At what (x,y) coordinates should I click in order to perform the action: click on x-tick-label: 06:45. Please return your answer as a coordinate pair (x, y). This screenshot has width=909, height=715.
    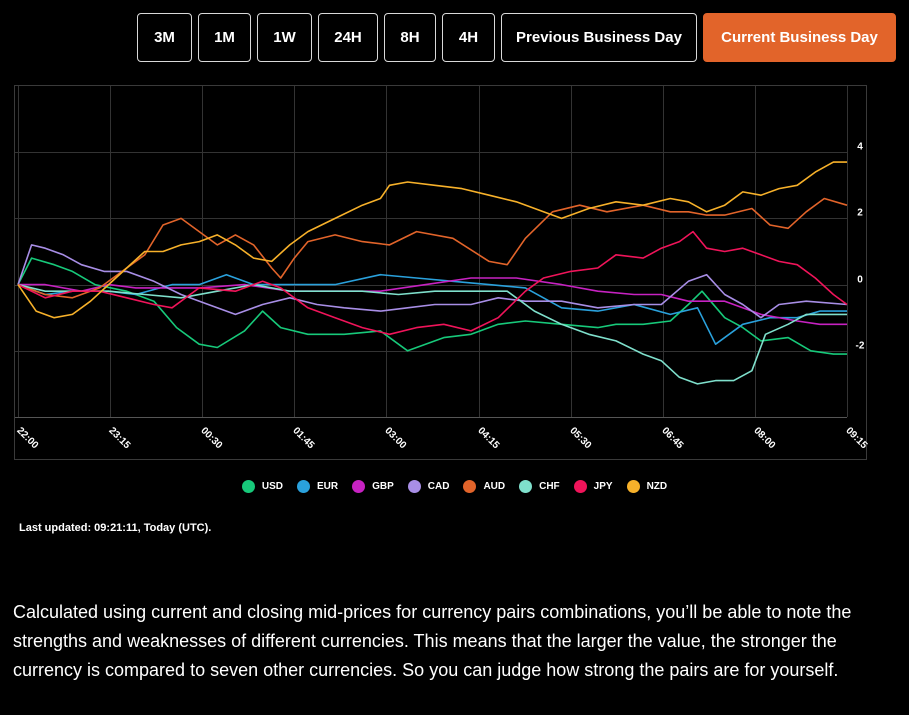
    Looking at the image, I should click on (672, 438).